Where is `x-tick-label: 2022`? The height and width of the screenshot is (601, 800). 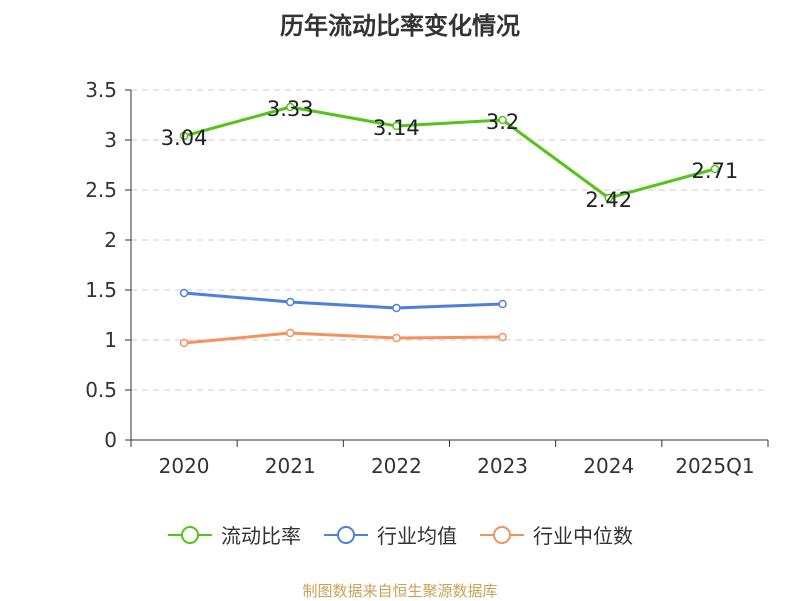 x-tick-label: 2022 is located at coordinates (396, 466).